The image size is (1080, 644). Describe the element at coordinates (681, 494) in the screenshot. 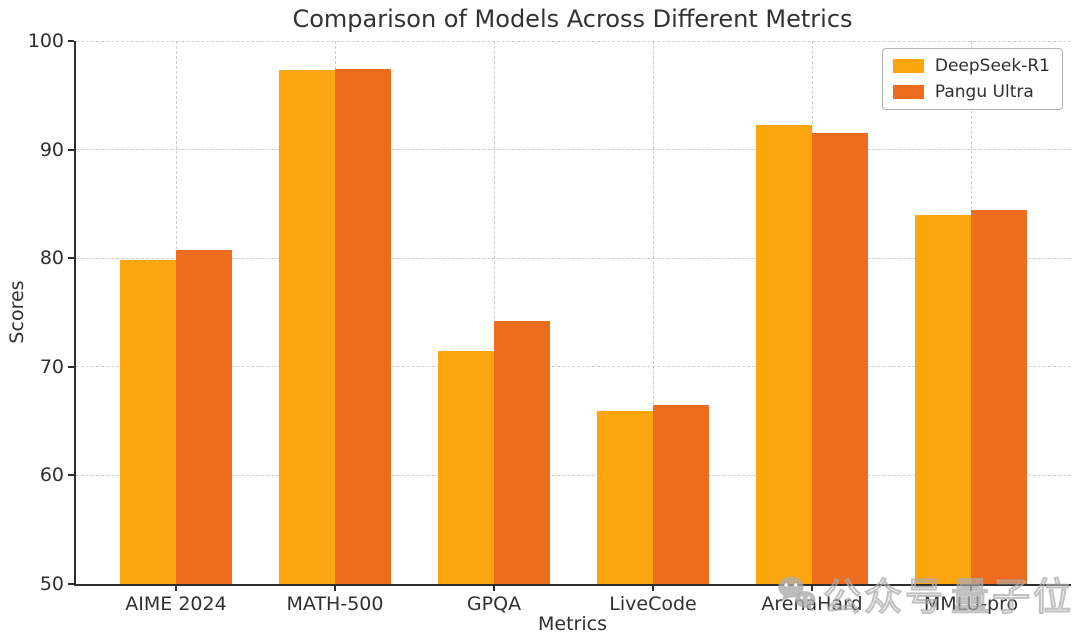

I see `bar-pangu-ultra-livecode` at that location.